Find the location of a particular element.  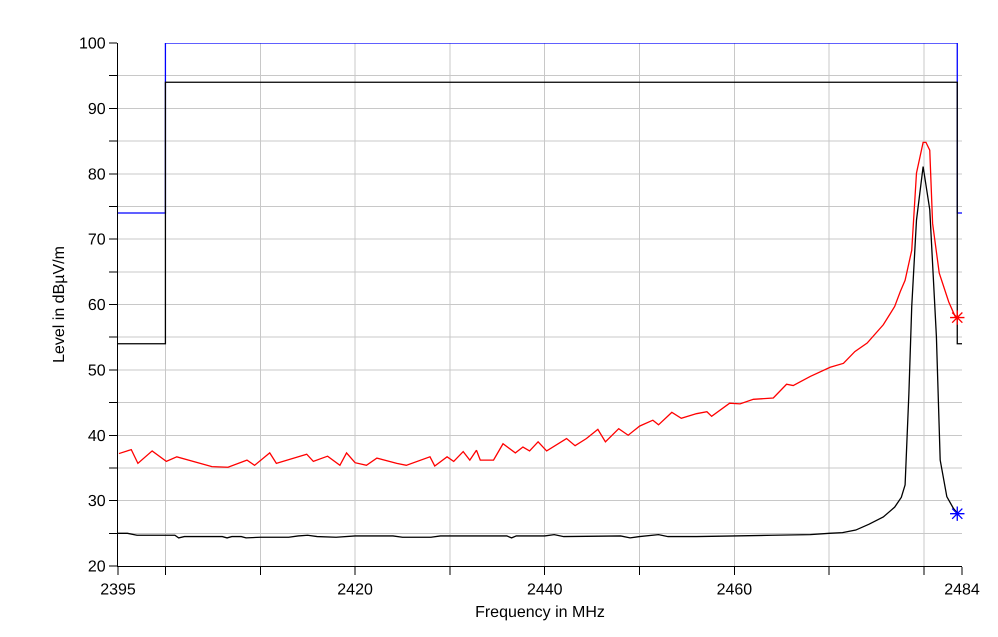

y-tick-label: 40 is located at coordinates (97, 436).